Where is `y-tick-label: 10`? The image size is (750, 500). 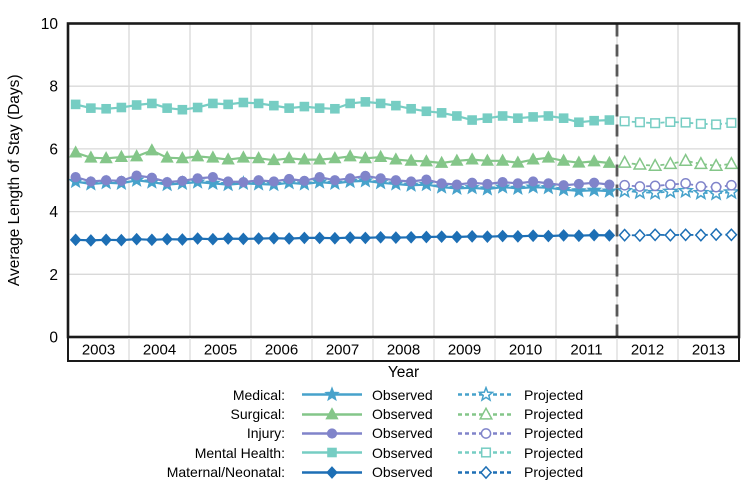 y-tick-label: 10 is located at coordinates (50, 24).